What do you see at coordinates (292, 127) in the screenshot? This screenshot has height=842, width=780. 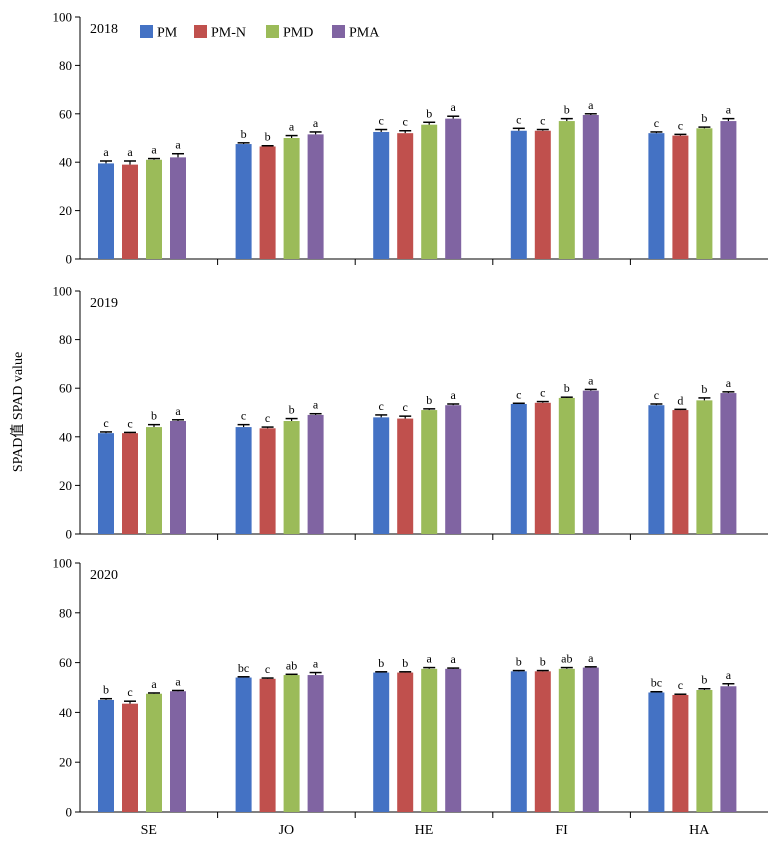 I see `sig-letter-JO-PMD: a` at bounding box center [292, 127].